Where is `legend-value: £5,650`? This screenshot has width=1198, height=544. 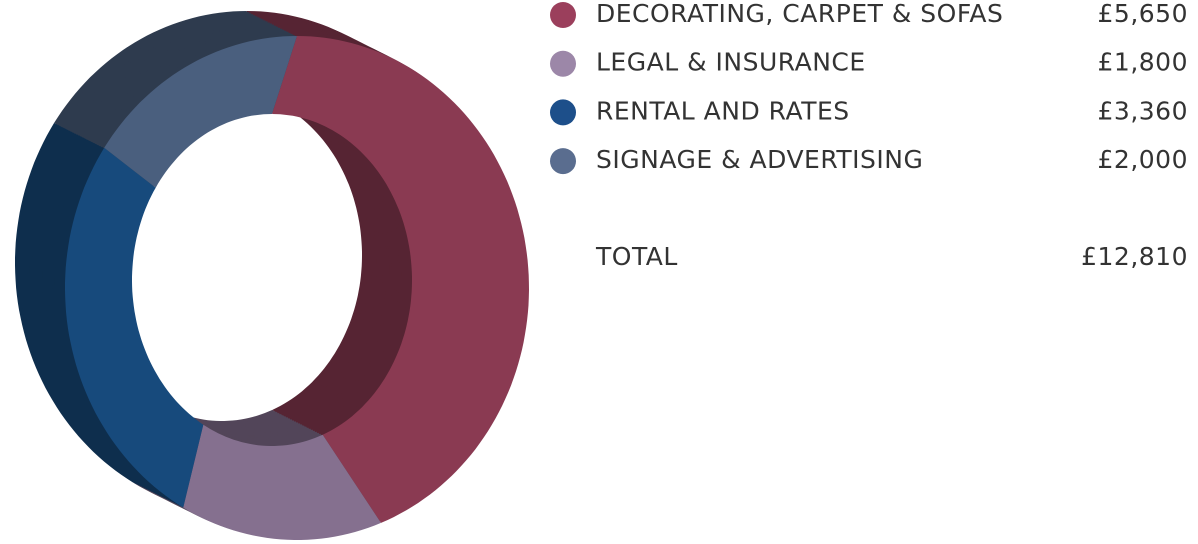
legend-value: £5,650 is located at coordinates (1143, 14).